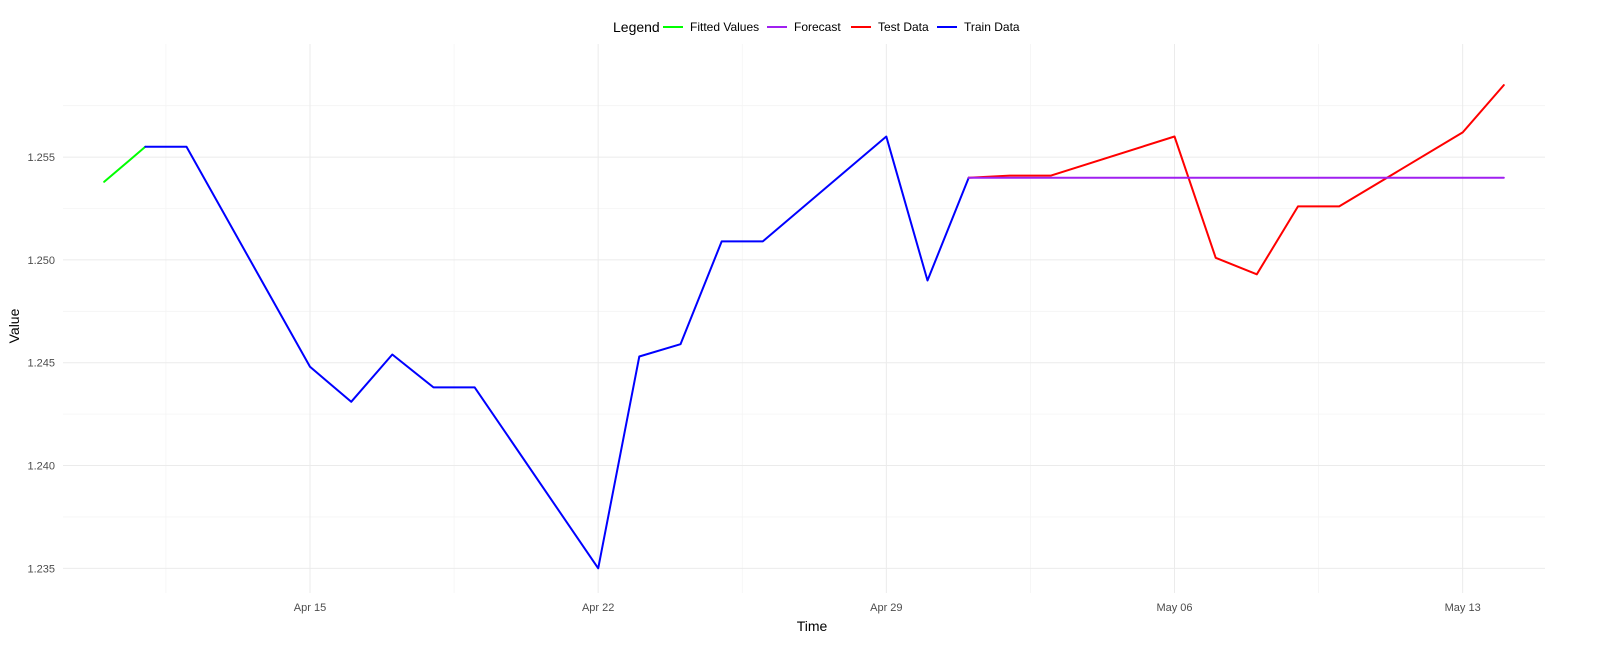 This screenshot has width=1607, height=656. What do you see at coordinates (41, 467) in the screenshot?
I see `y-tick-label: 1.240` at bounding box center [41, 467].